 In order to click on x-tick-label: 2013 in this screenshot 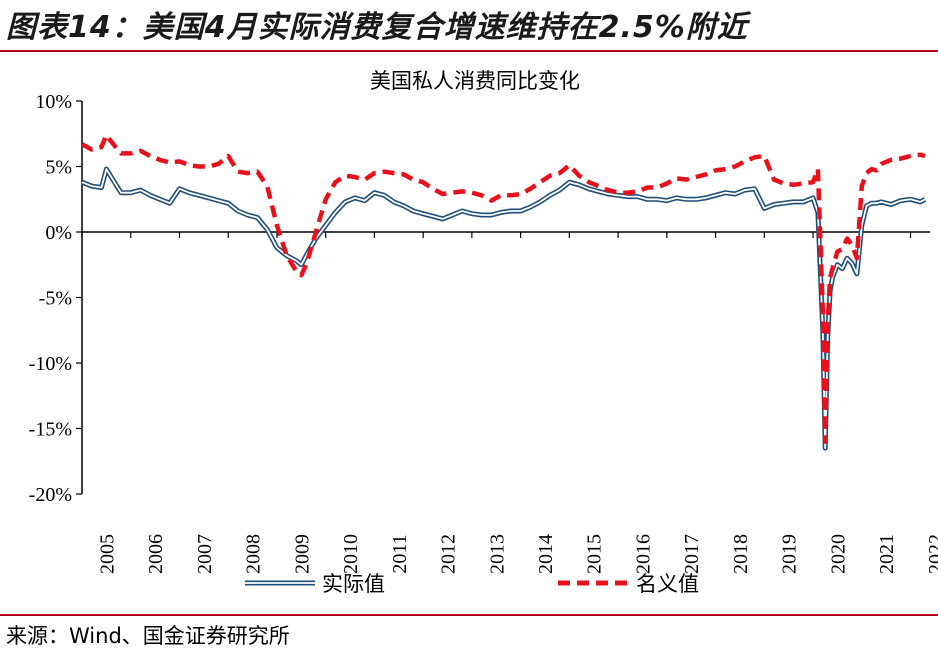, I will do `click(497, 554)`.